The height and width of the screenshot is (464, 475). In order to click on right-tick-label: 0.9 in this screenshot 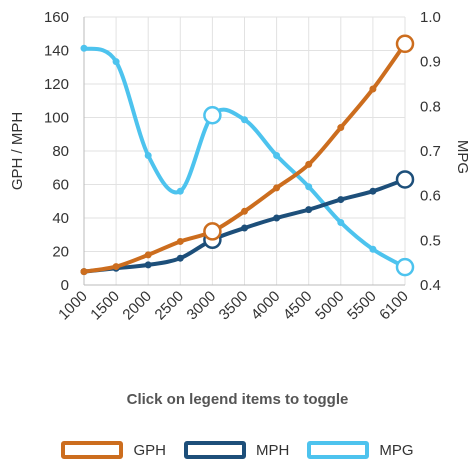, I will do `click(430, 62)`.